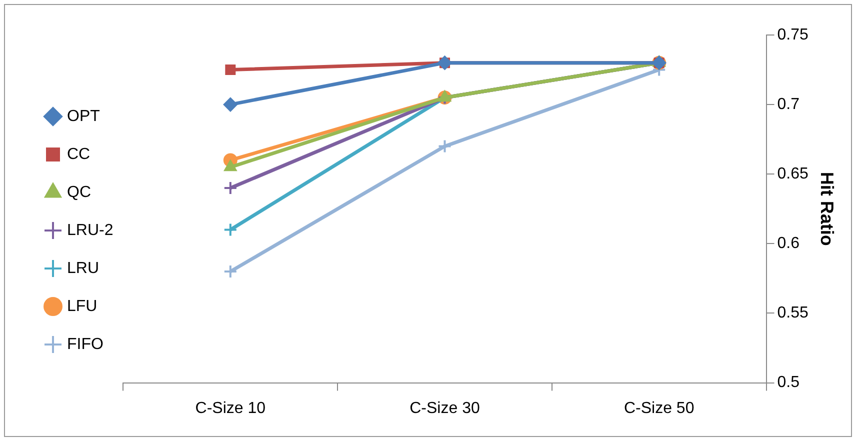 The width and height of the screenshot is (858, 443). I want to click on legend-label: LRU-2, so click(90, 230).